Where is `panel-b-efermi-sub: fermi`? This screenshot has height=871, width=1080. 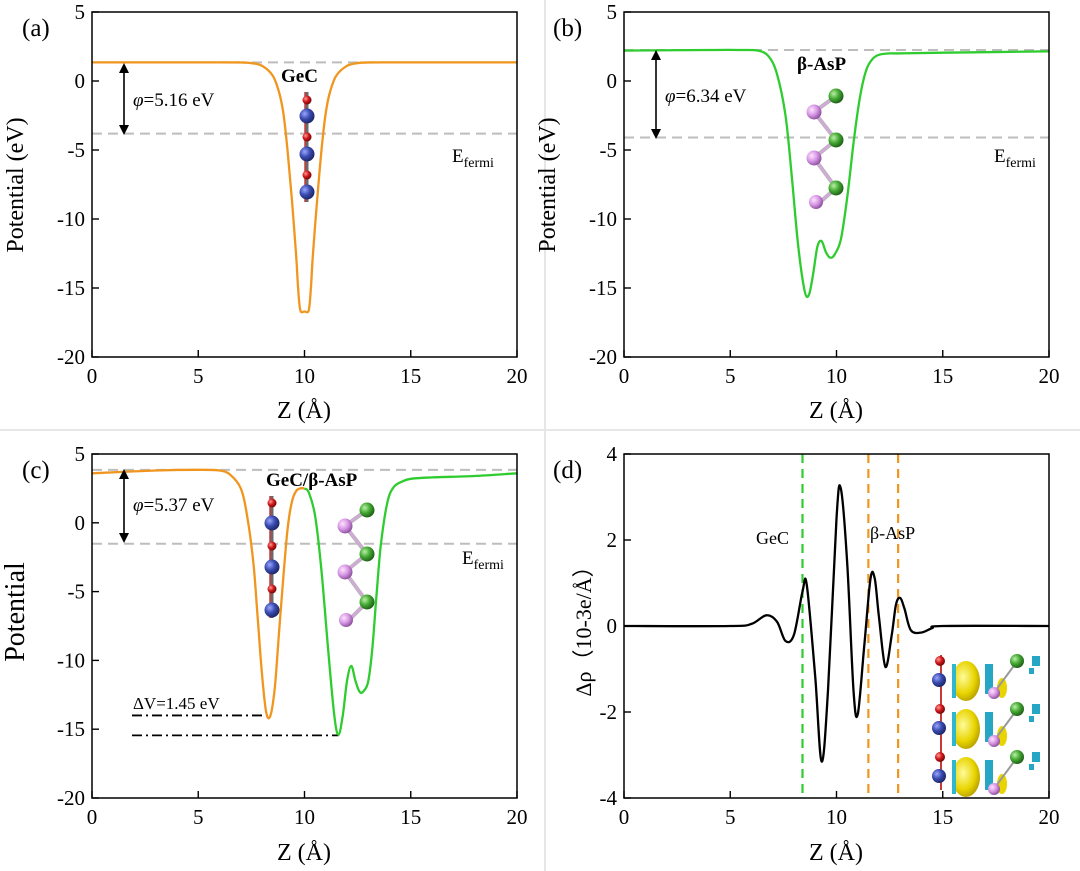 panel-b-efermi-sub: fermi is located at coordinates (1021, 163).